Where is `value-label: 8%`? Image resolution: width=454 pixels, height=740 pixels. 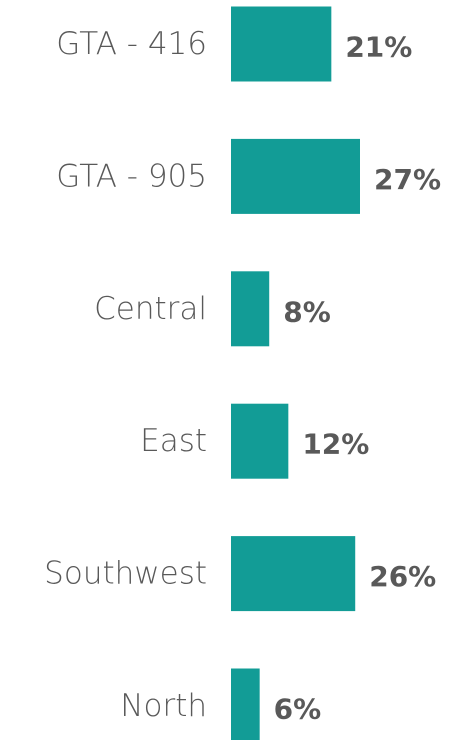
value-label: 8% is located at coordinates (307, 311).